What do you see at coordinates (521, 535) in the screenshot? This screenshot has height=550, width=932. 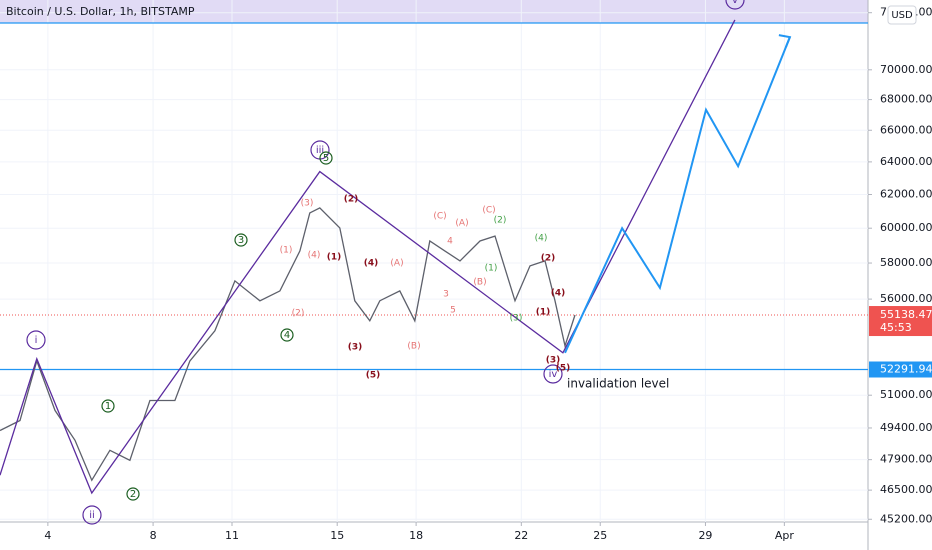 I see `x-tick-label: 22` at bounding box center [521, 535].